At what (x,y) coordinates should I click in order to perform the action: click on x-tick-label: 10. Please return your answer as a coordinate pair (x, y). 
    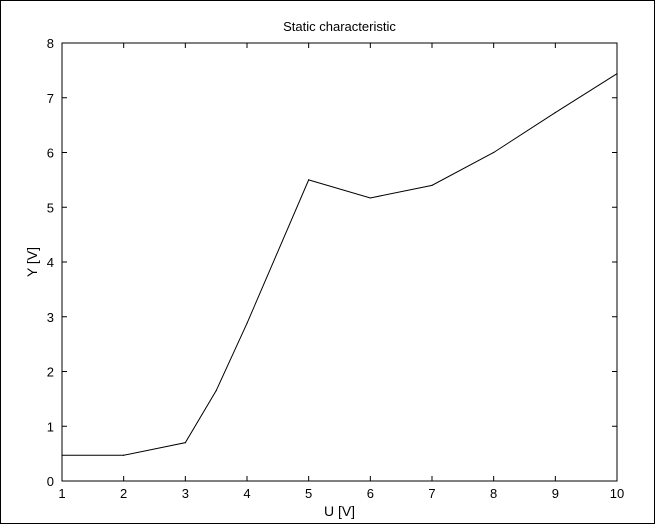
    Looking at the image, I should click on (617, 493).